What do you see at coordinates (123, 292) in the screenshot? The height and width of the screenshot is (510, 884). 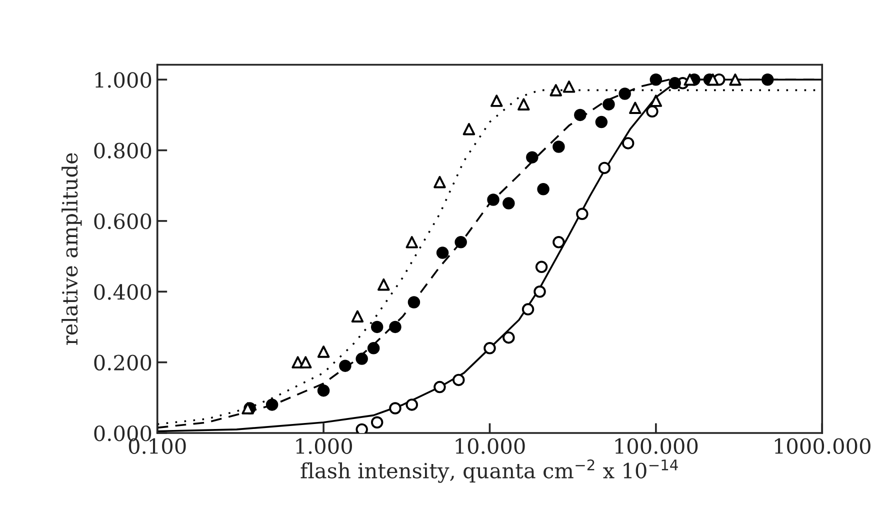 I see `y-tick-label: 0.400` at bounding box center [123, 292].